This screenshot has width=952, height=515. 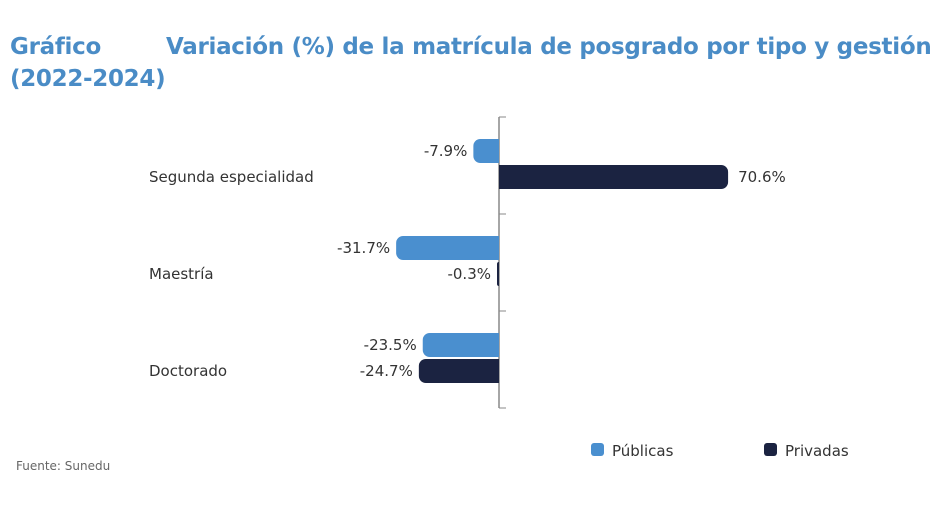 I want to click on data-label: -31.7%, so click(x=363, y=248).